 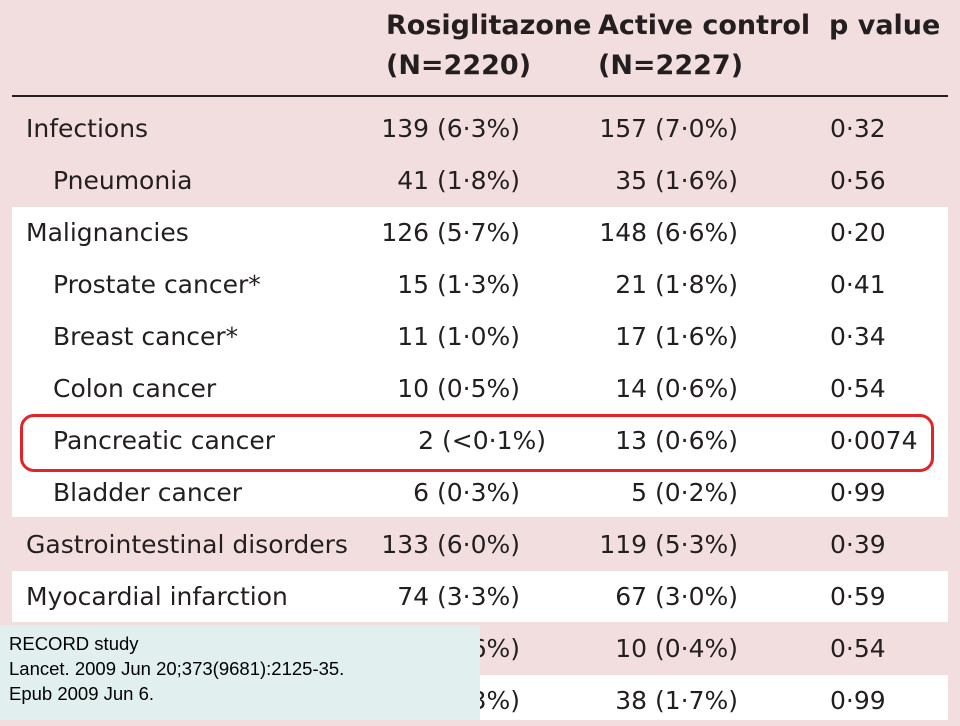 I want to click on citation-line: Lancet. 2009 Jun 20;373(9681):2125-35., so click(x=177, y=668).